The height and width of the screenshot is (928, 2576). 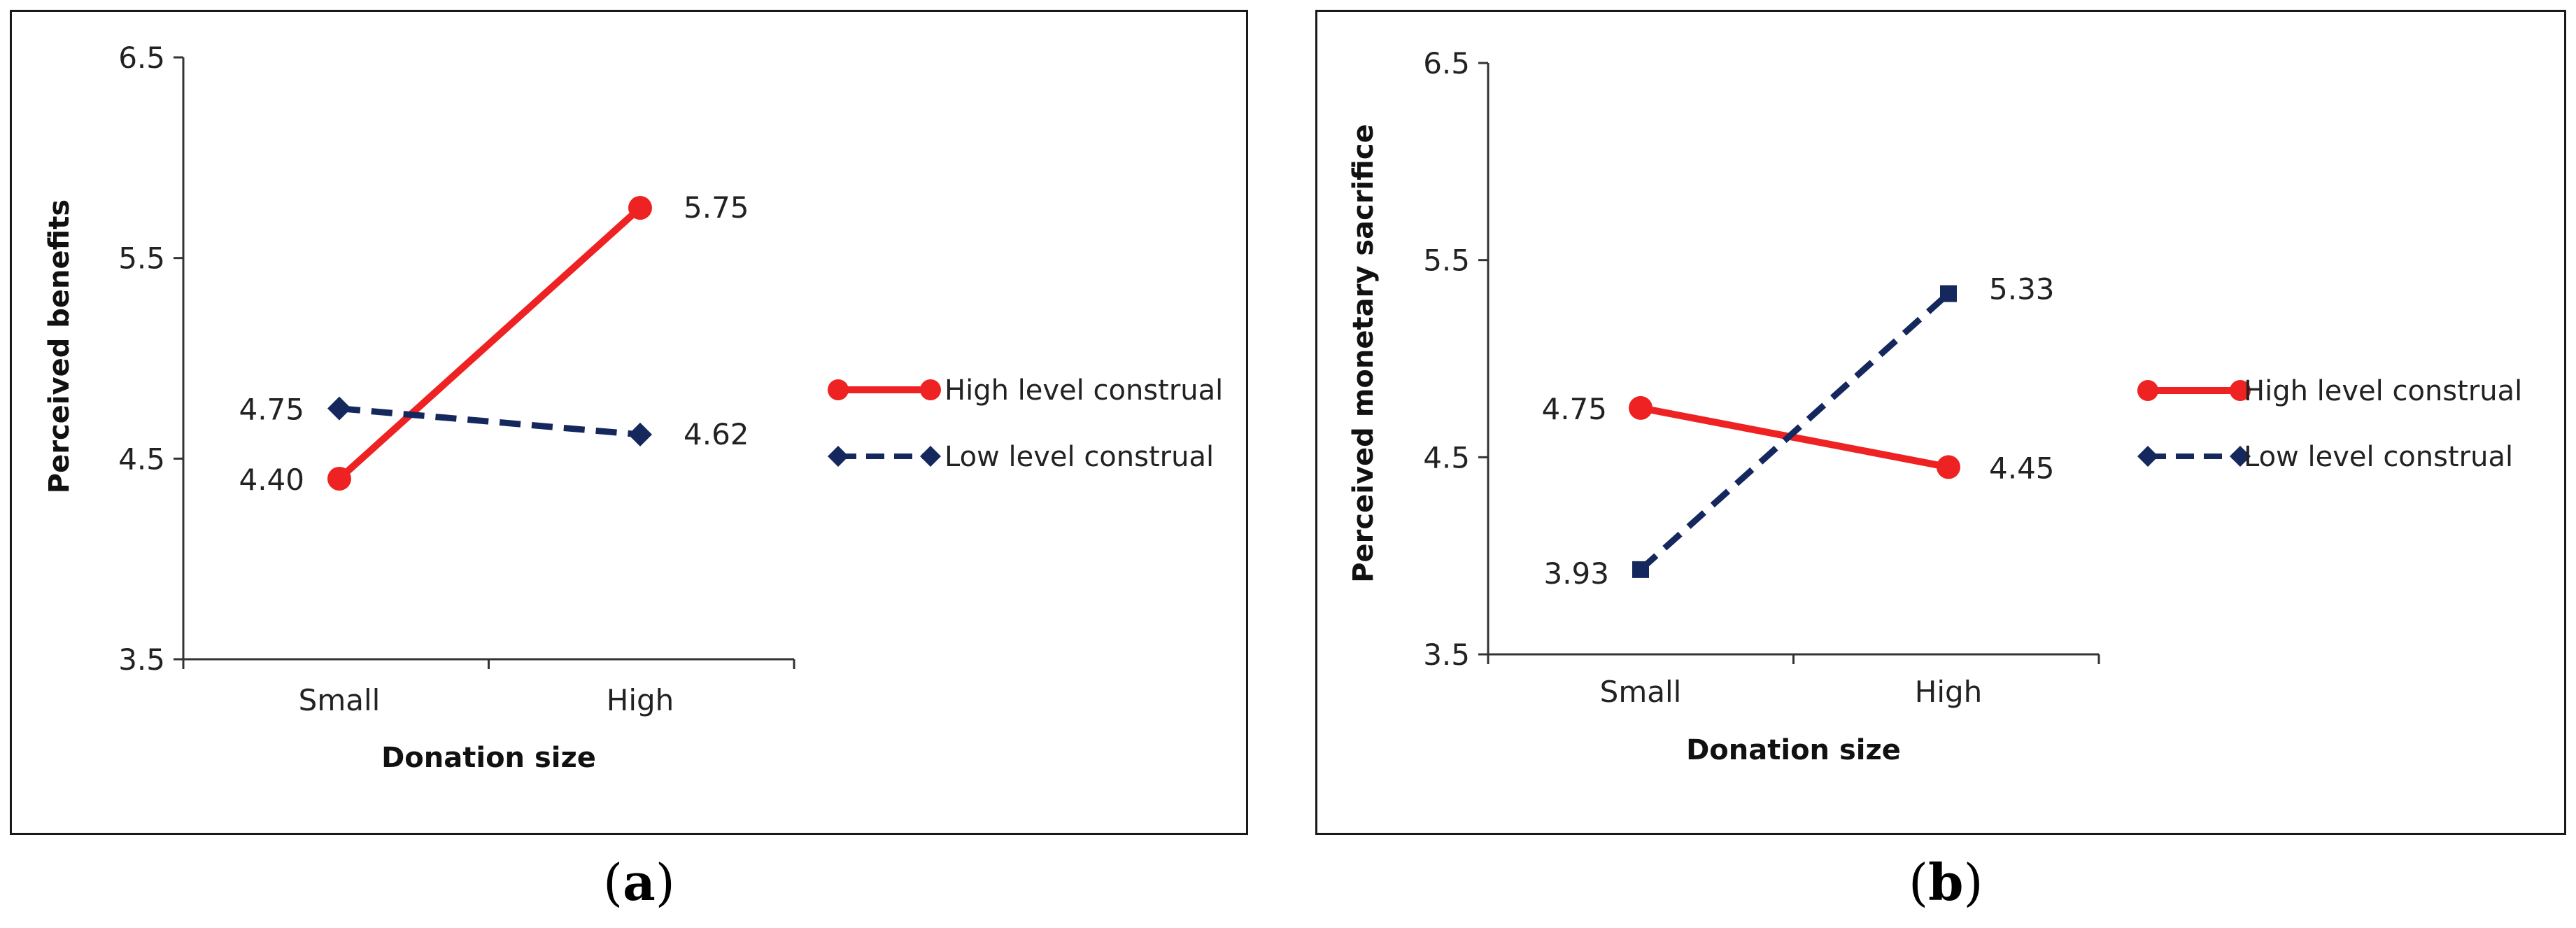 I want to click on data-label-high: 4.40, so click(x=271, y=480).